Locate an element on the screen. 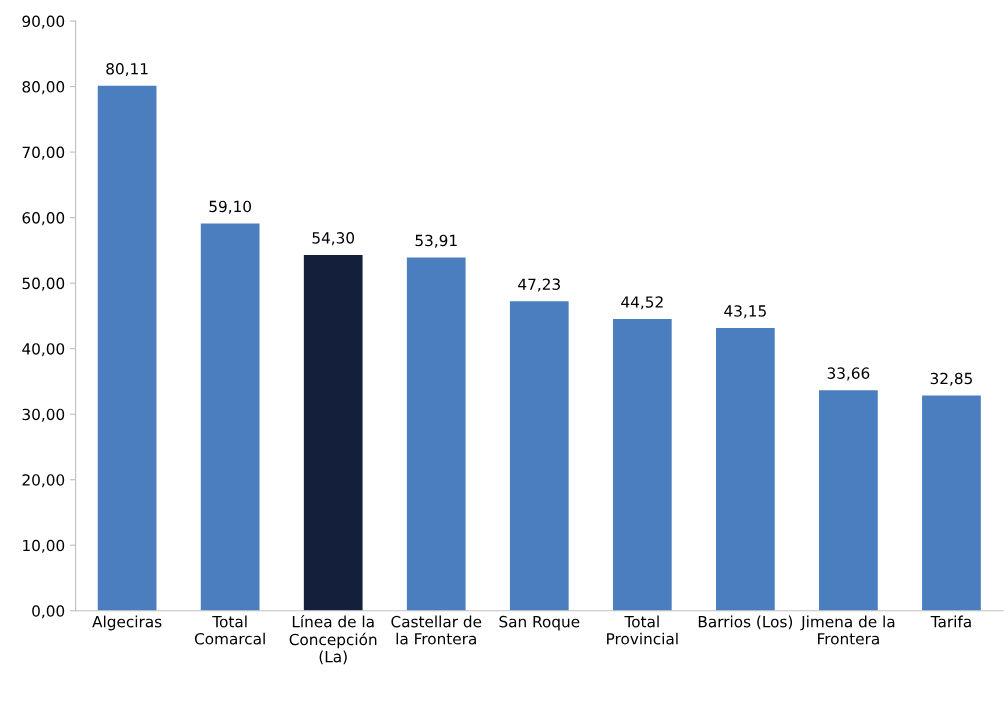  data-label: 54,30 is located at coordinates (333, 239).